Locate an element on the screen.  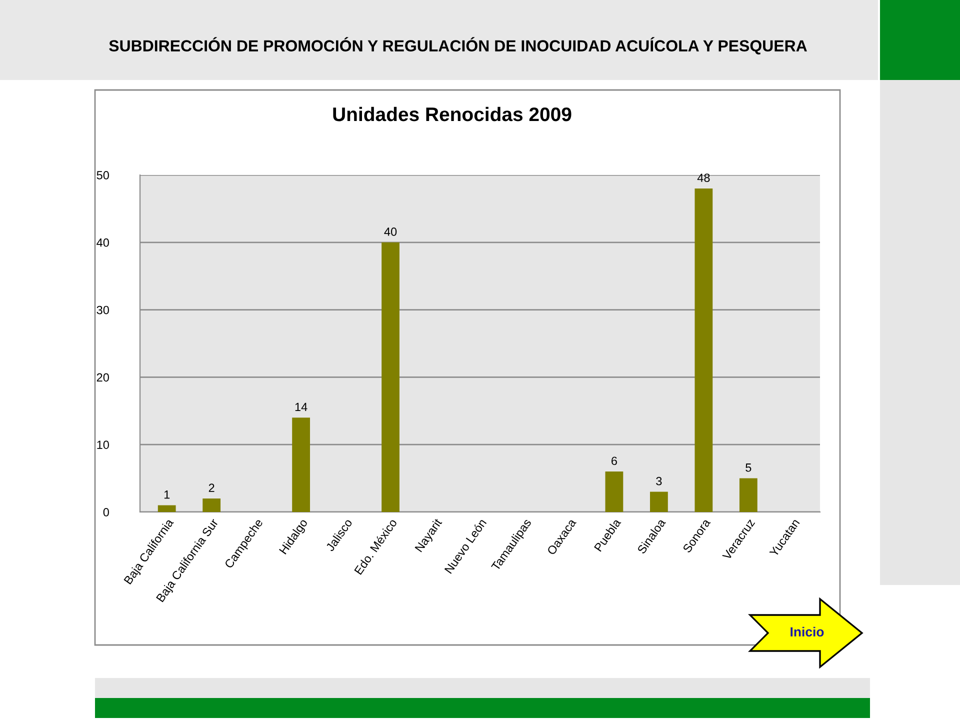
text: SUBDIRECCIÓN DE PROMOCIÓN Y REGULACIÓN DE INOCUIDAD ACUÍCOLA Y PESQUERA is located at coordinates (458, 45).